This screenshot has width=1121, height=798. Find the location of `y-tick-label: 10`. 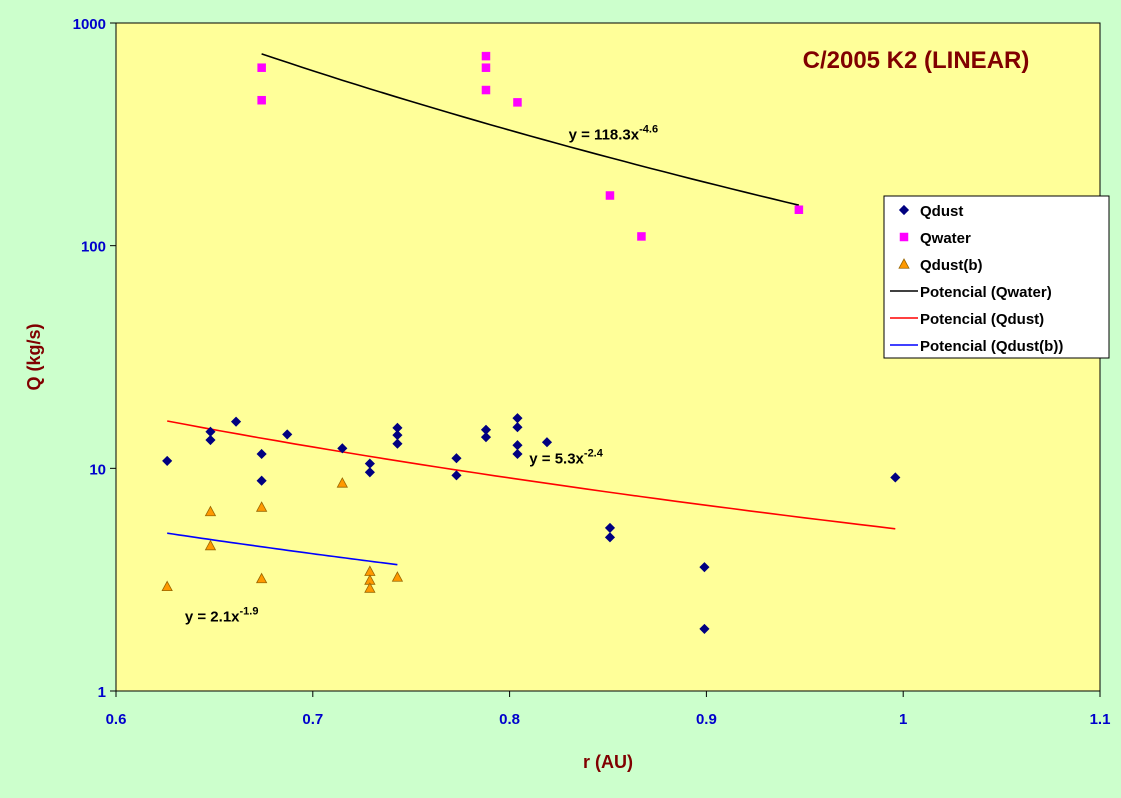

y-tick-label: 10 is located at coordinates (97, 469).